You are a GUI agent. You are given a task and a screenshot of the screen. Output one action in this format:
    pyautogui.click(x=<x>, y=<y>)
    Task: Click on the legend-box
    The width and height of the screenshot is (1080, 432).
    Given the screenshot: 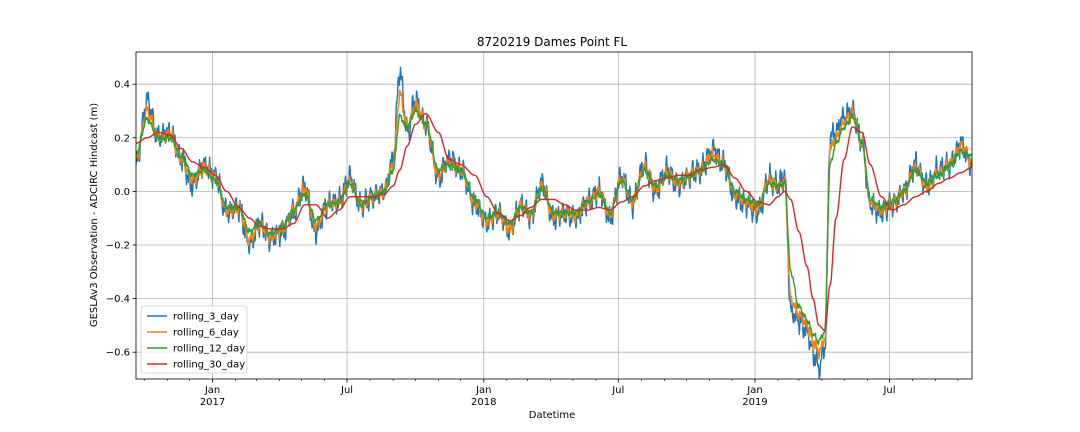 What is the action you would take?
    pyautogui.click(x=194, y=339)
    